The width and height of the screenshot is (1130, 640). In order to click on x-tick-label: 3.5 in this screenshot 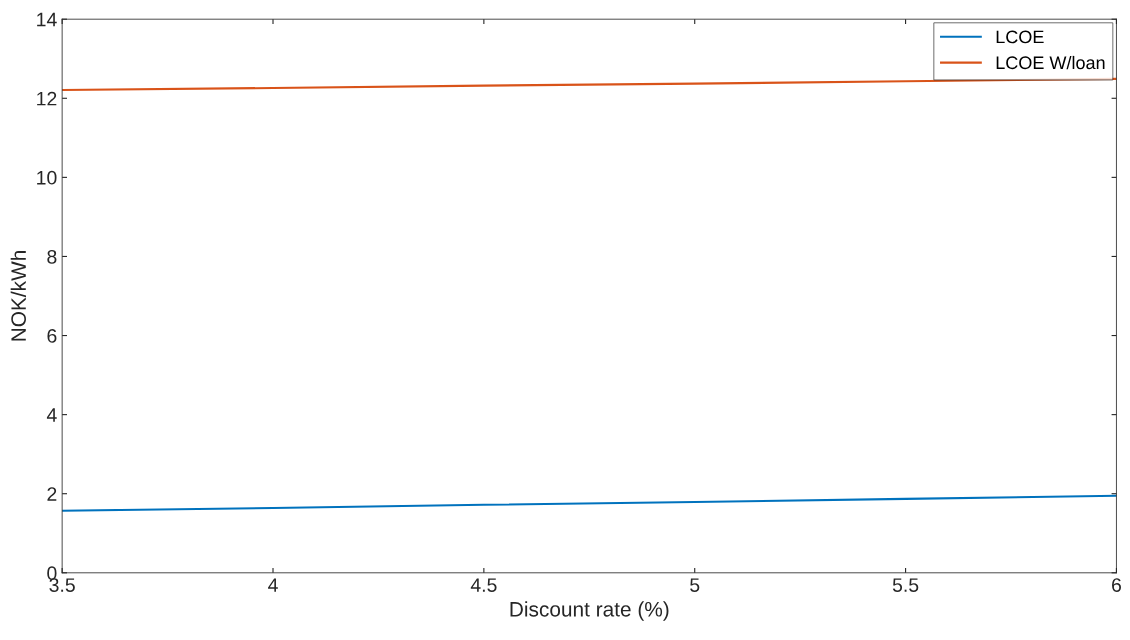, I will do `click(62, 585)`.